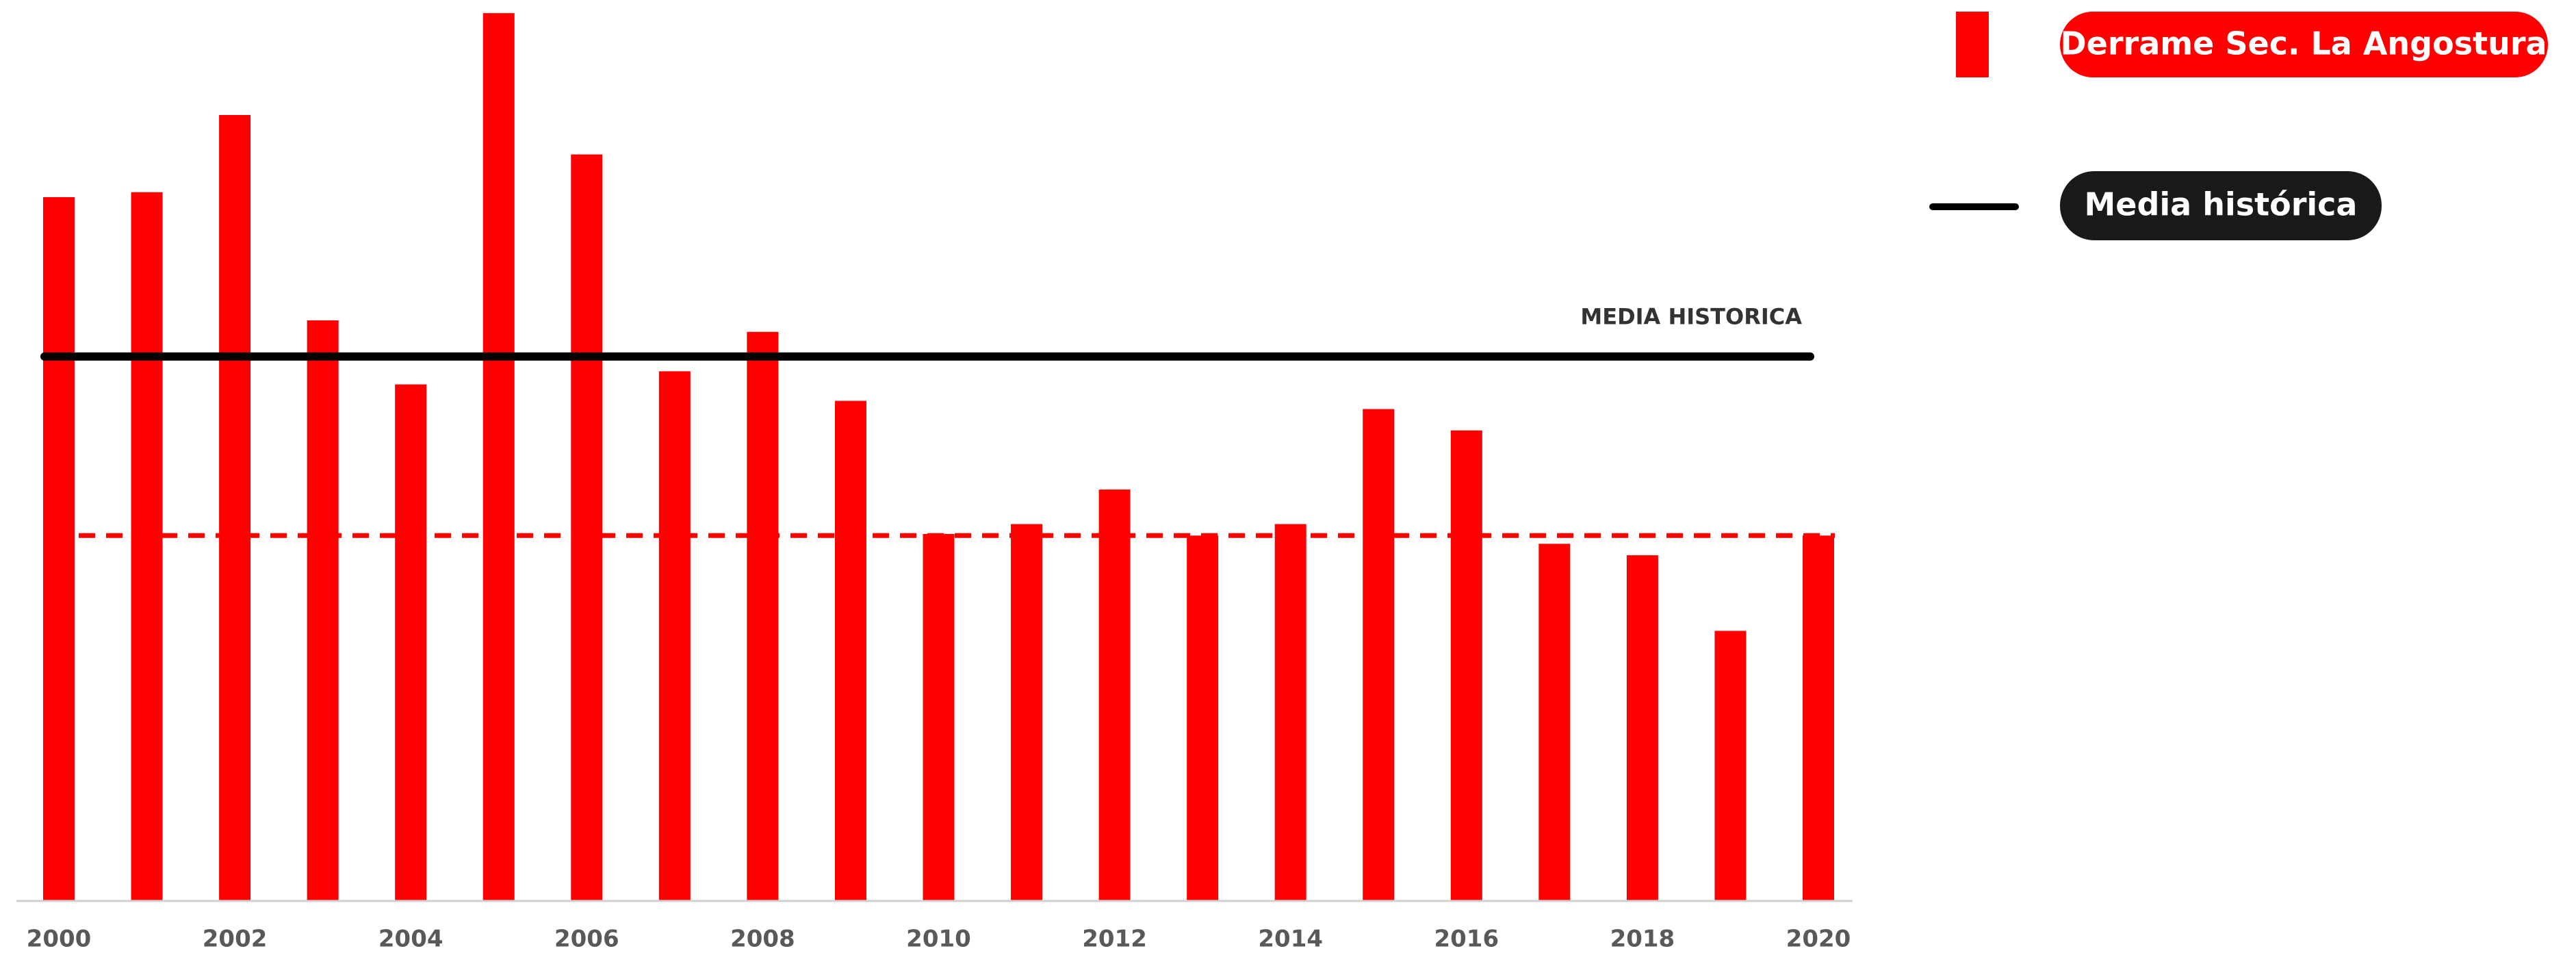 The height and width of the screenshot is (953, 2576). I want to click on x-tick-label: 2004, so click(410, 939).